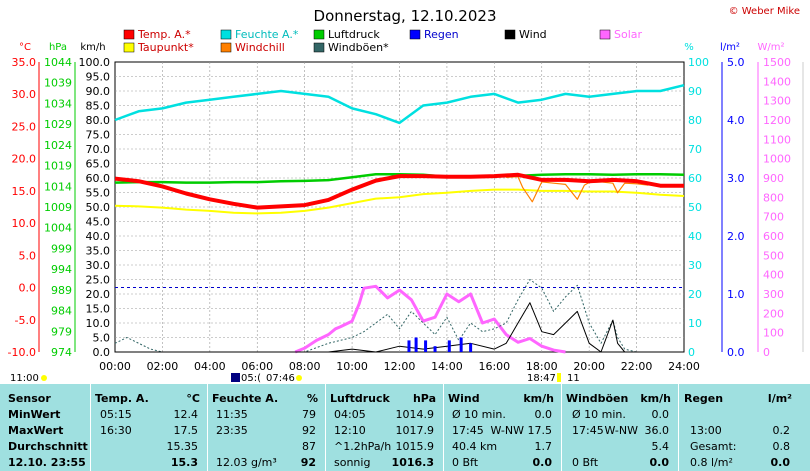 This screenshot has width=810, height=471. What do you see at coordinates (585, 462) in the screenshot?
I see `stats-gust-label: 0 Bft` at bounding box center [585, 462].